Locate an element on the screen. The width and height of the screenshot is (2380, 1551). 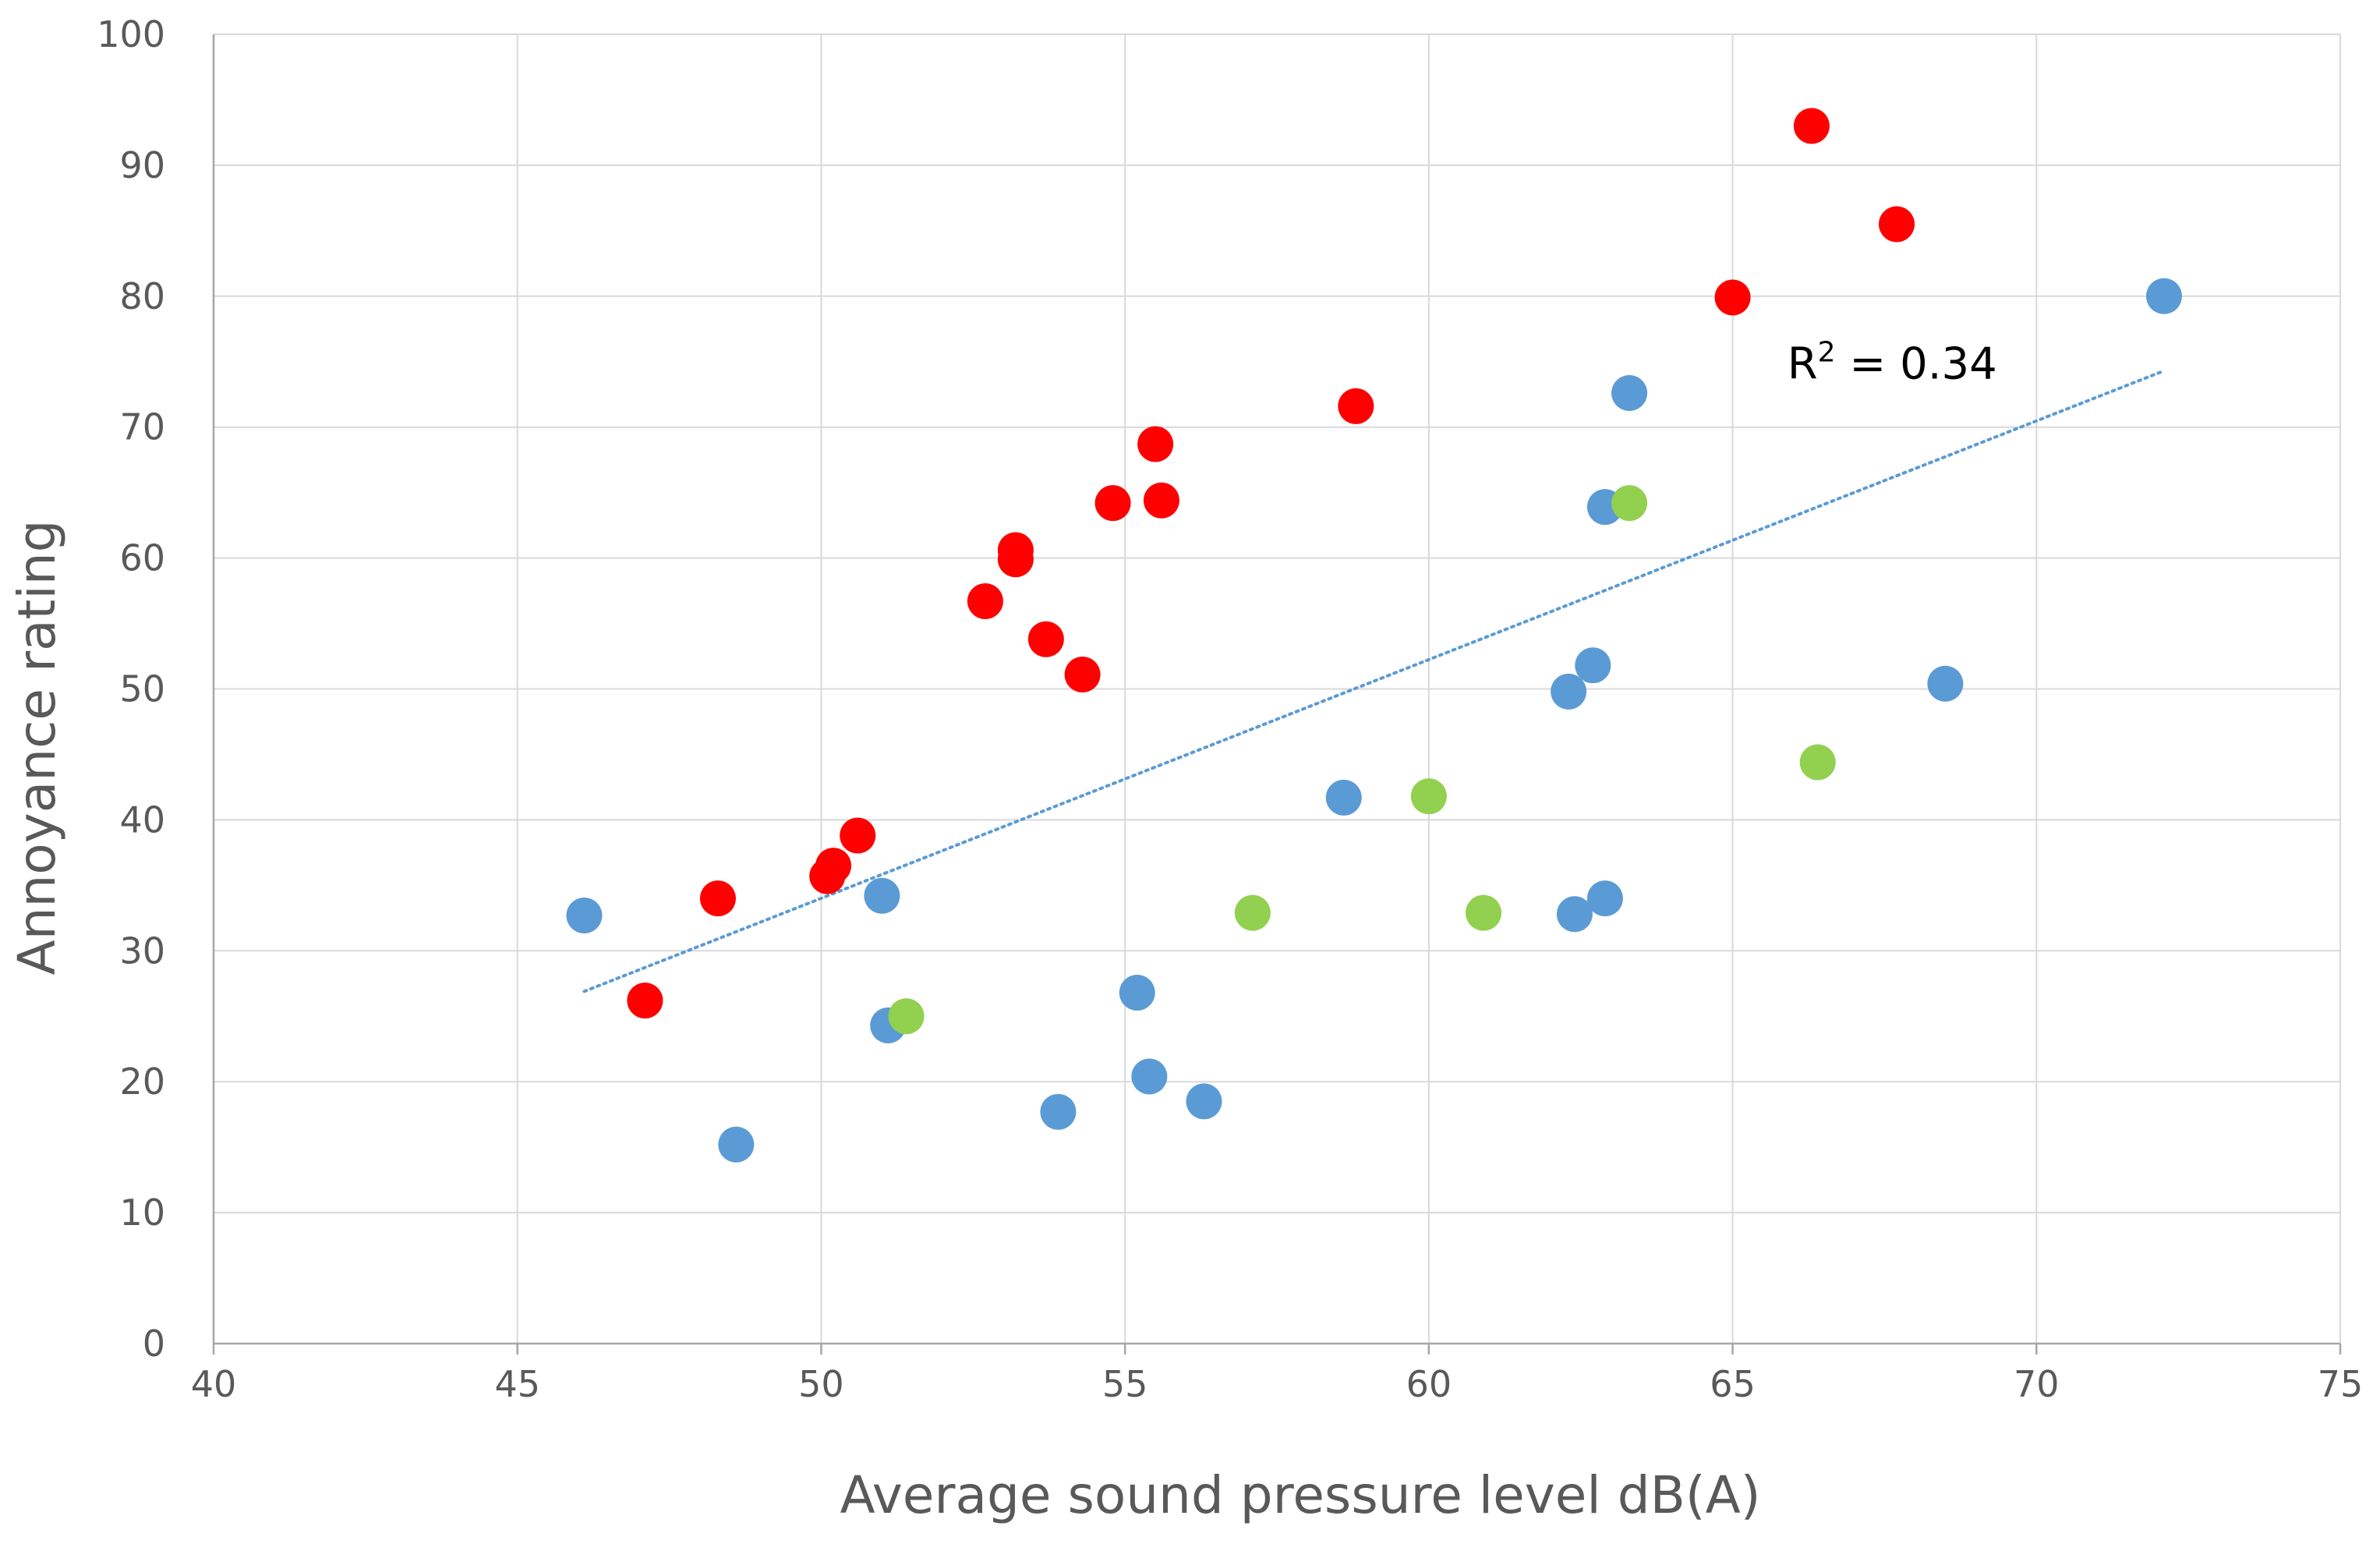
x-axis-title: Average sound pressure level dB(A) is located at coordinates (1300, 1495).